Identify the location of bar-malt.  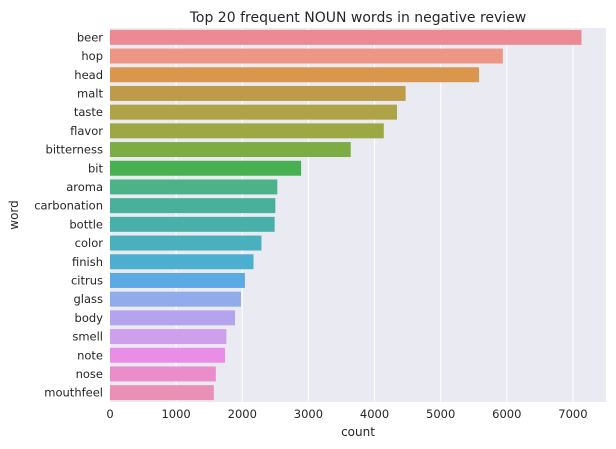
(258, 93).